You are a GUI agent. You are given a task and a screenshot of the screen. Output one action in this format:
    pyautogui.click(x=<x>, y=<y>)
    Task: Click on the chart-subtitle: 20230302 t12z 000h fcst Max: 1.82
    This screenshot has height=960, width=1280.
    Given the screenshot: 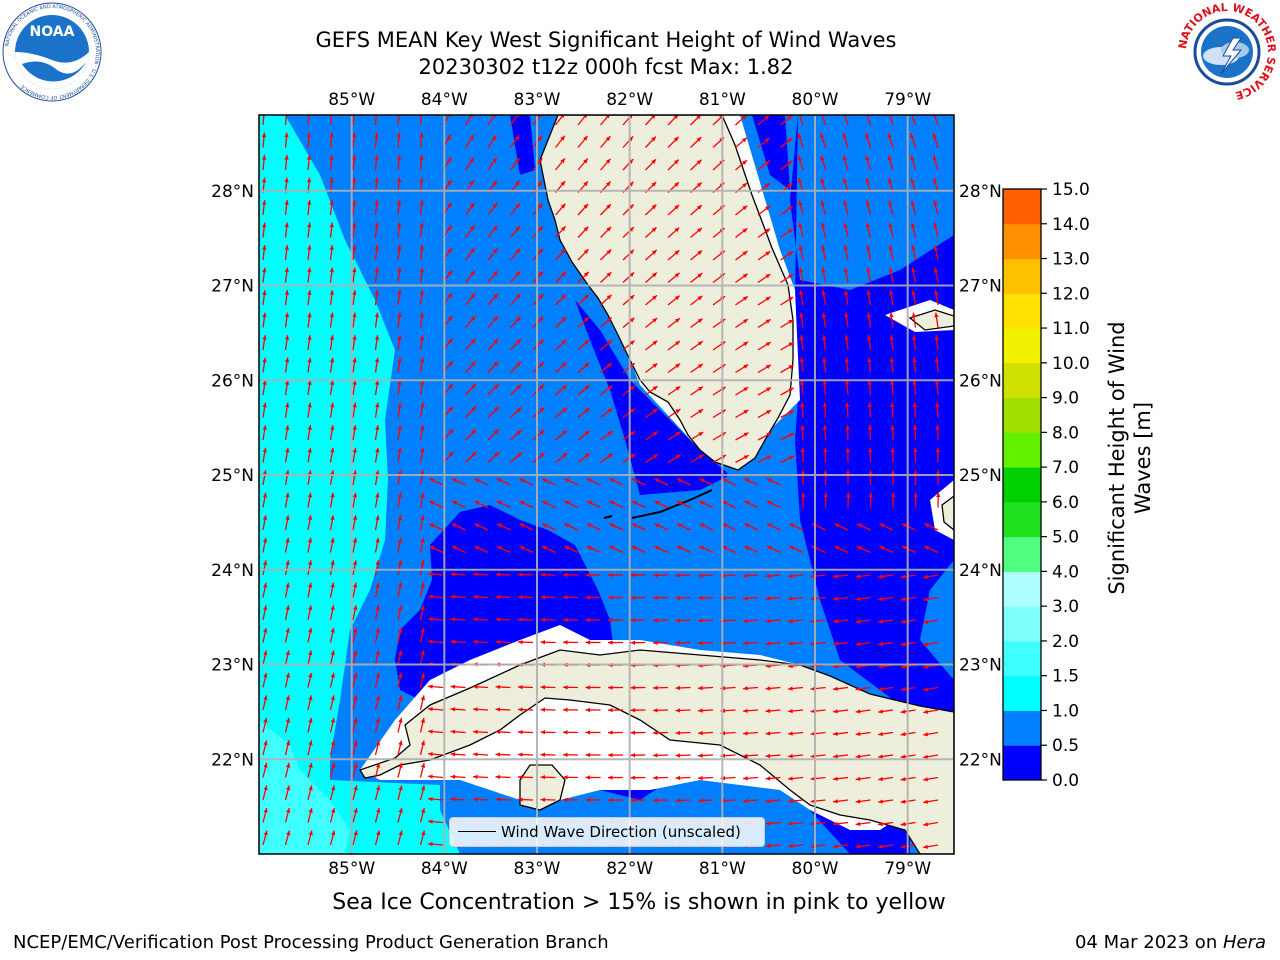 What is the action you would take?
    pyautogui.click(x=606, y=67)
    